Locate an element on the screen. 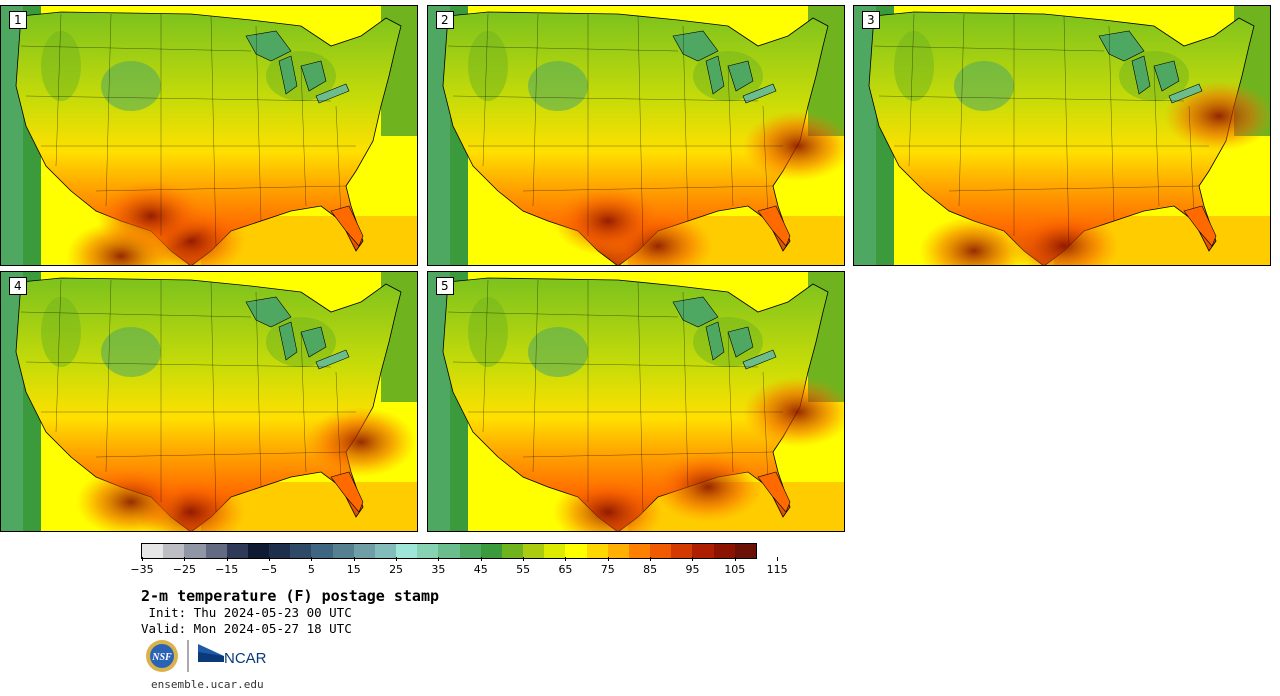 The height and width of the screenshot is (696, 1280). colorbar-tick-label: 65 is located at coordinates (565, 569).